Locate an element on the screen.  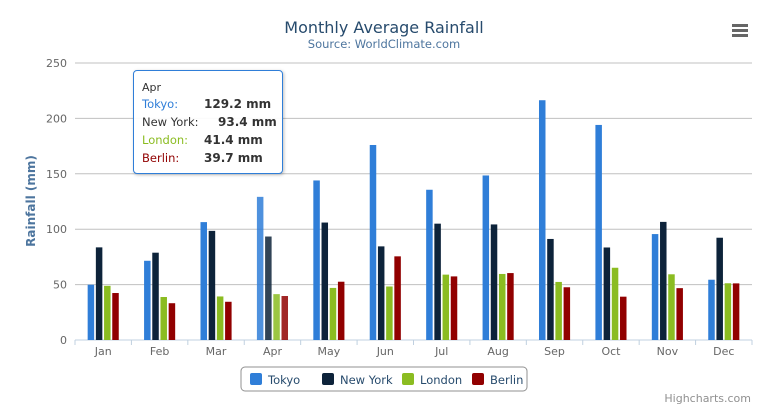
chart-title: Monthly Average Rainfall is located at coordinates (383, 27).